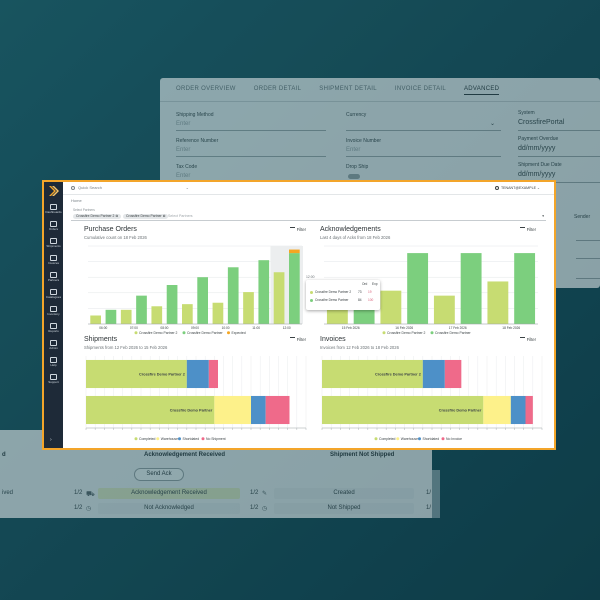 The image size is (600, 600). I want to click on sidebar-item-label: Shipments, so click(53, 246).